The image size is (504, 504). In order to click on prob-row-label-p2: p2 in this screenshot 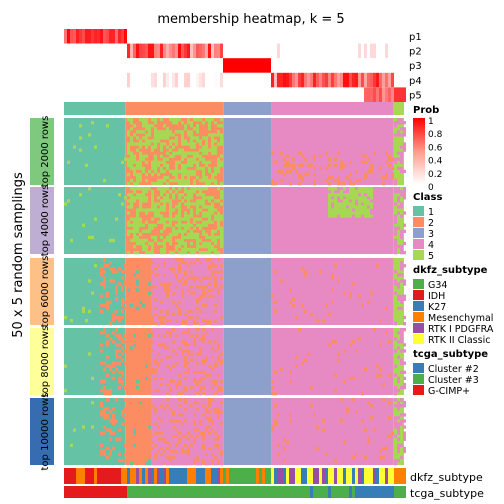, I will do `click(415, 52)`.